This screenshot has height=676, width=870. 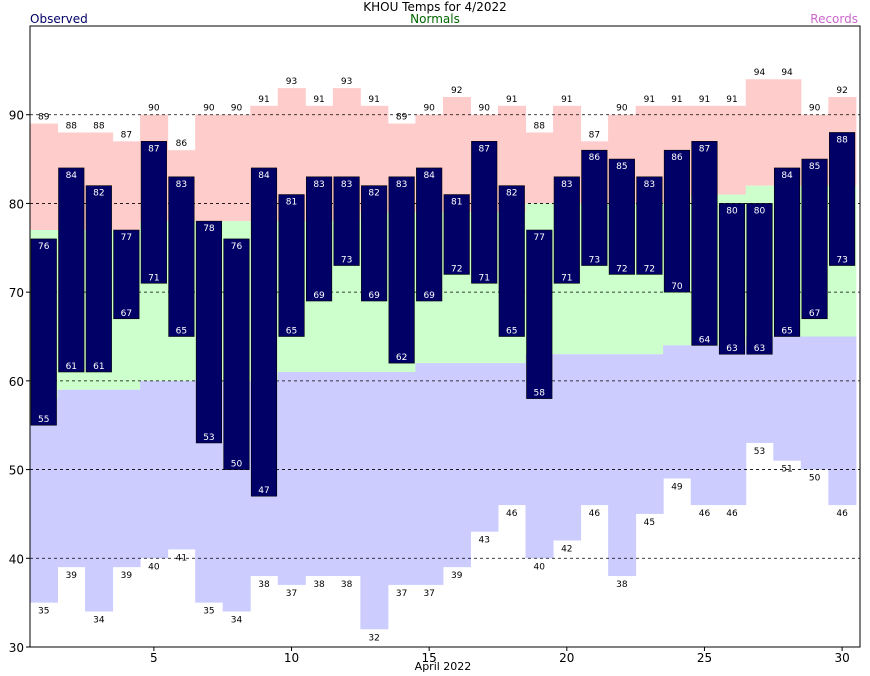 What do you see at coordinates (44, 247) in the screenshot?
I see `observed-high-label: 76` at bounding box center [44, 247].